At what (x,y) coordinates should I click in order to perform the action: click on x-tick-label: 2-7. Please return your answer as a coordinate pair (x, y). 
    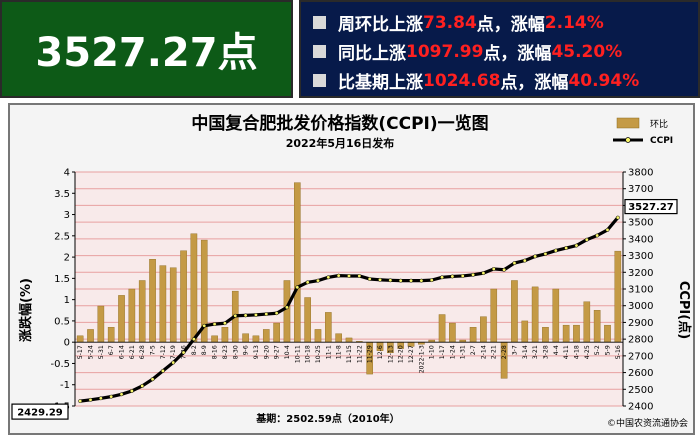
    Looking at the image, I should click on (473, 350).